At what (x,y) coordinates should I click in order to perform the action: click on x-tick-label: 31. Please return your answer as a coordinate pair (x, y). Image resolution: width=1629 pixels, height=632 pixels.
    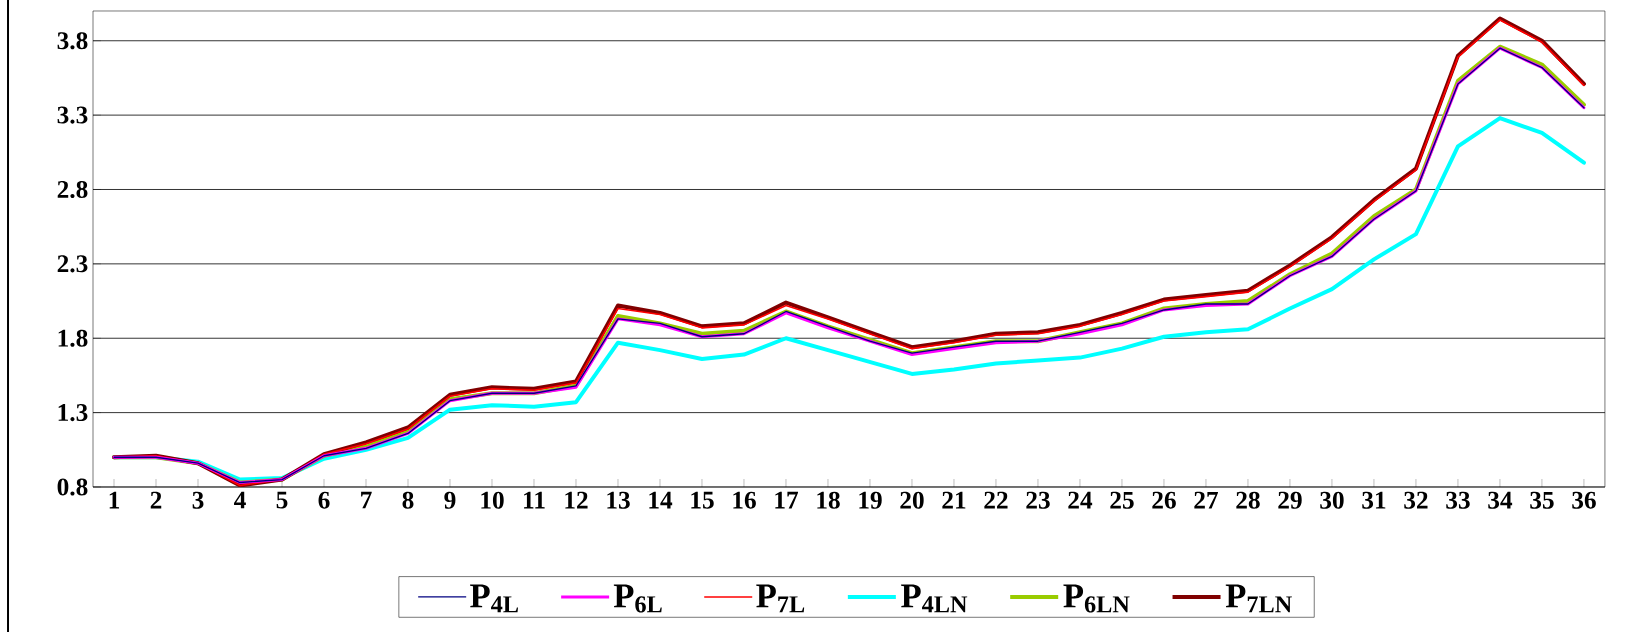
    Looking at the image, I should click on (1374, 500).